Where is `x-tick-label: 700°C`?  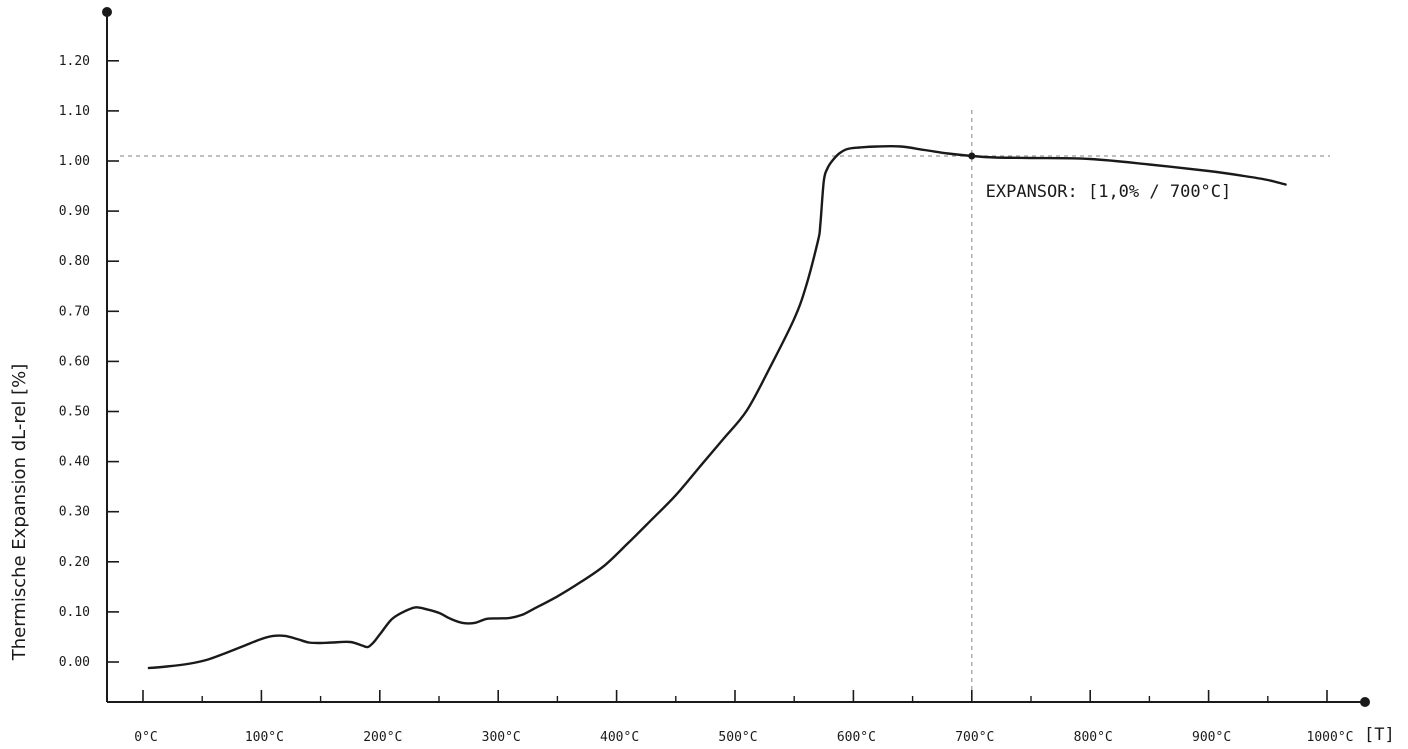 x-tick-label: 700°C is located at coordinates (974, 737).